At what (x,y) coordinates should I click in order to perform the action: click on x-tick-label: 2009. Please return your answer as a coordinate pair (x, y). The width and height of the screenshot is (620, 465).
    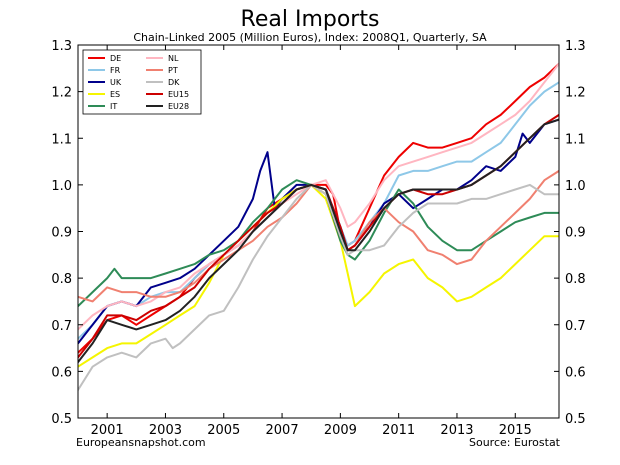
    Looking at the image, I should click on (340, 430).